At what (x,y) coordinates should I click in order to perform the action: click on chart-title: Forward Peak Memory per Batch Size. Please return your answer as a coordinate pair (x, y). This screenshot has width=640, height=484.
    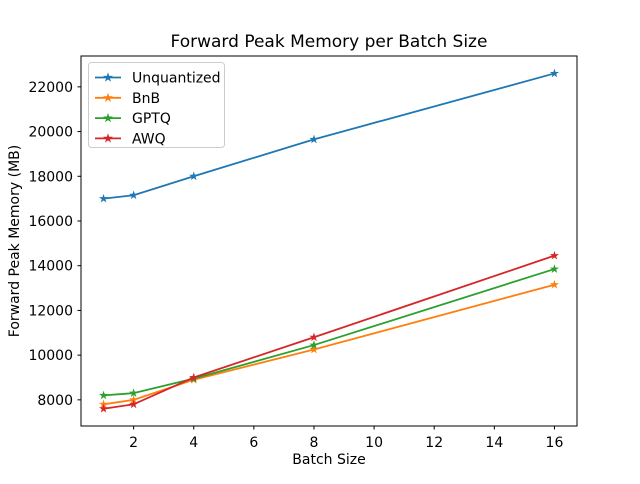
    Looking at the image, I should click on (329, 42).